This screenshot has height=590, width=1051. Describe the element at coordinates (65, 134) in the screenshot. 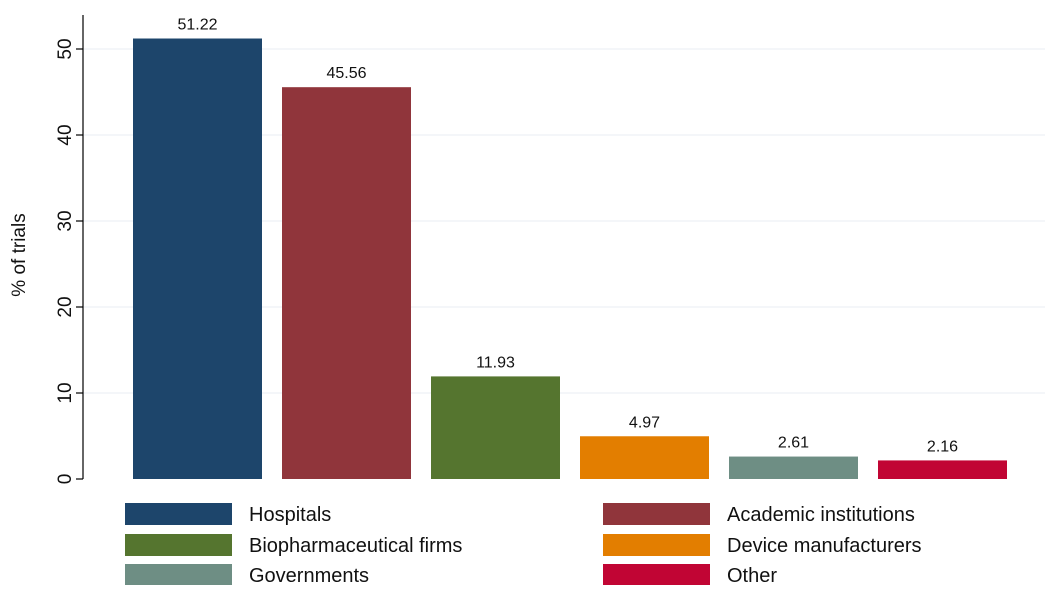

I see `y-tick-label: 40` at that location.